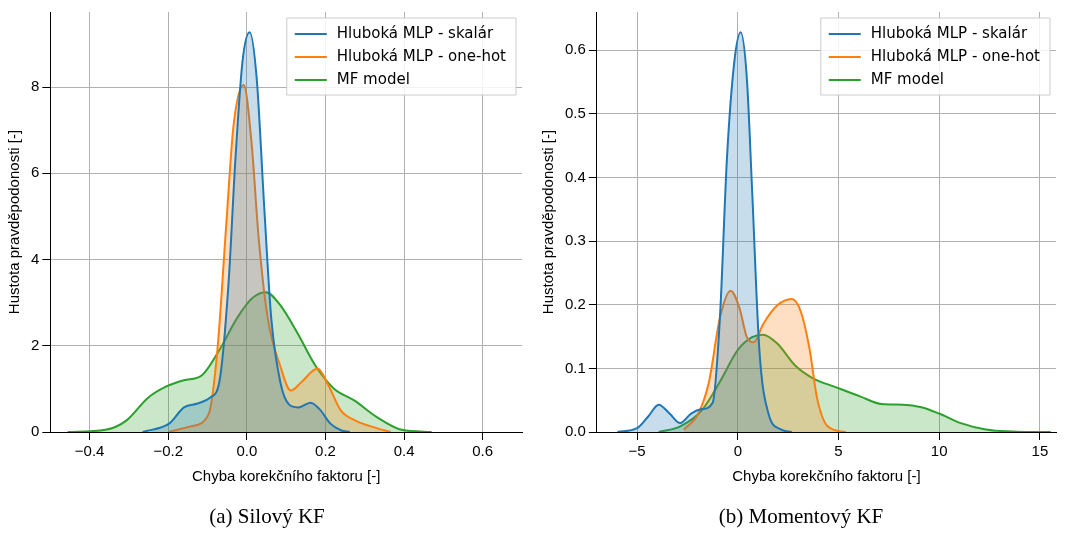 The height and width of the screenshot is (559, 1068). What do you see at coordinates (168, 451) in the screenshot?
I see `x-tick-label: −0.2` at bounding box center [168, 451].